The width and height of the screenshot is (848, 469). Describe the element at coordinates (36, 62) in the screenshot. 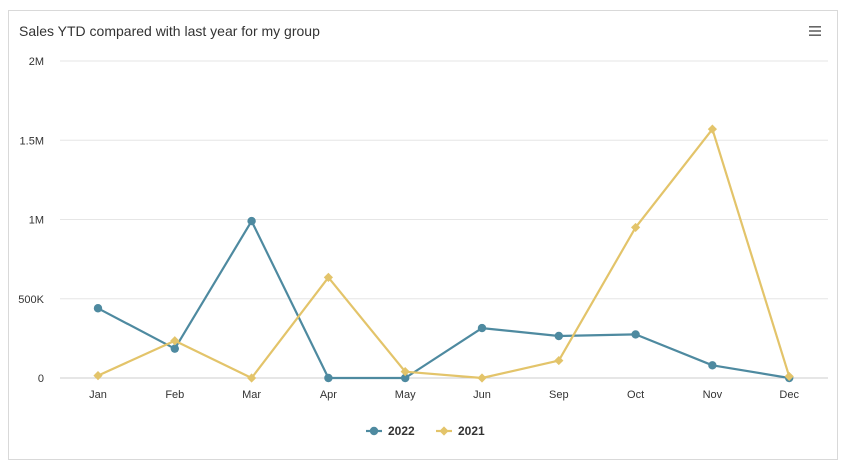

I see `y-tick-label: 2M` at that location.